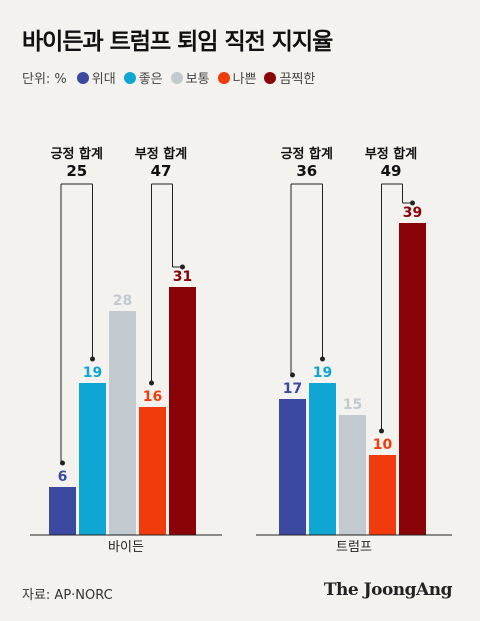 This screenshot has height=621, width=480. I want to click on group-label: 바이든, so click(126, 547).